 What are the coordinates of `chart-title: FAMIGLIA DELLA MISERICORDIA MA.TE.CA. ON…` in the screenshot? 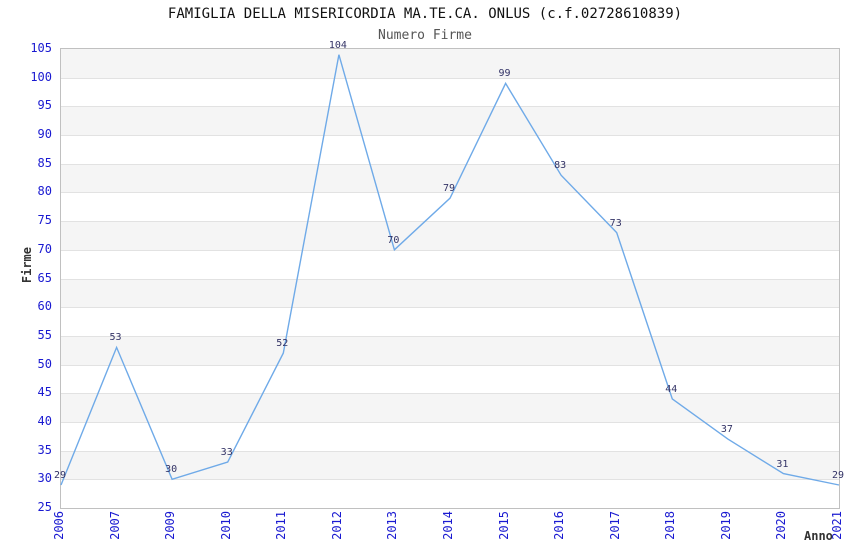 It's located at (425, 14).